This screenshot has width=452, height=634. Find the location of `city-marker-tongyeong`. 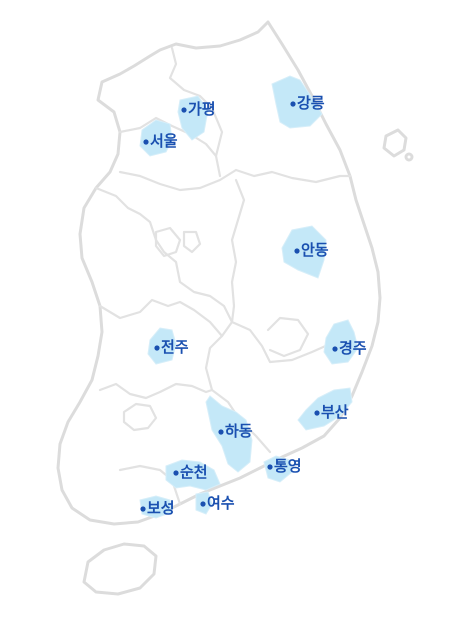

city-marker-tongyeong is located at coordinates (270, 467).